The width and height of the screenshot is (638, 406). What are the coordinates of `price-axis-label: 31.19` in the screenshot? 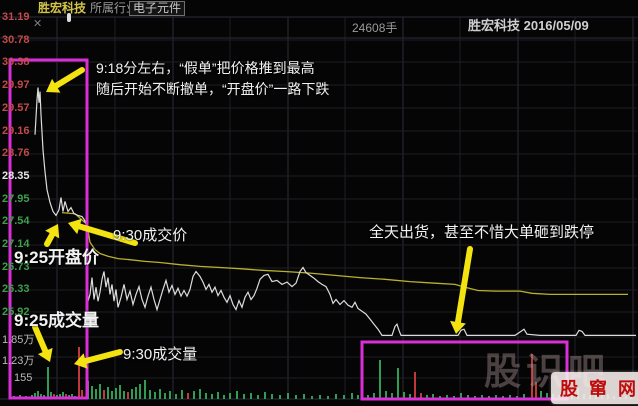 It's located at (16, 17).